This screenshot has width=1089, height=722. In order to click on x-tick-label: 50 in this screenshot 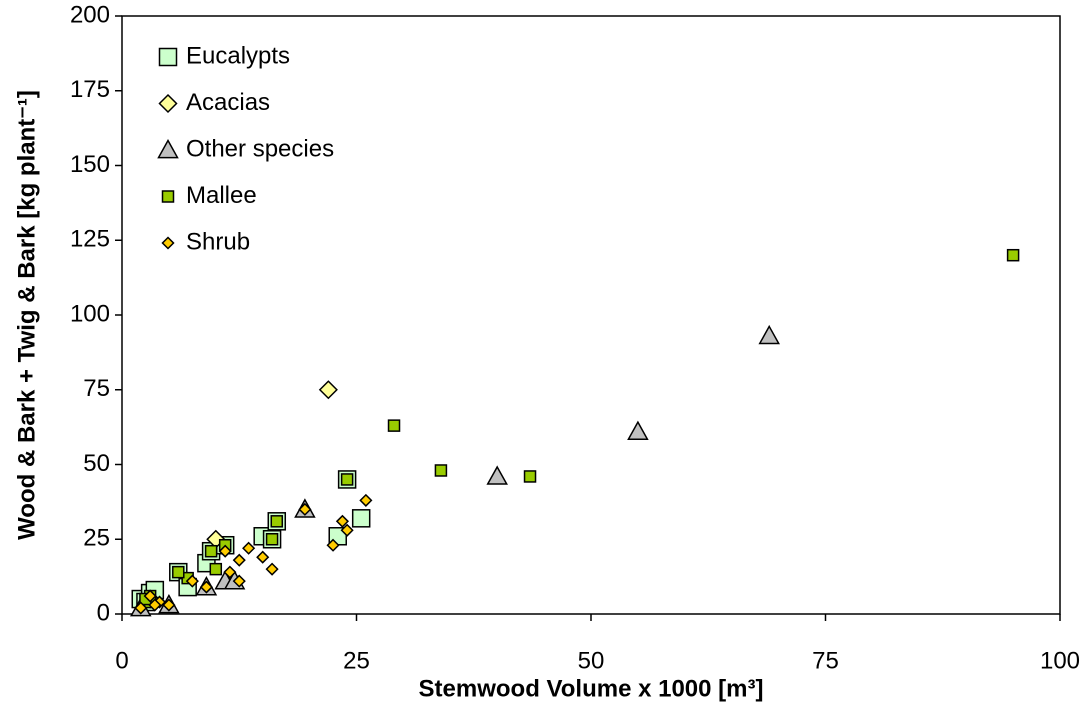, I will do `click(591, 660)`.